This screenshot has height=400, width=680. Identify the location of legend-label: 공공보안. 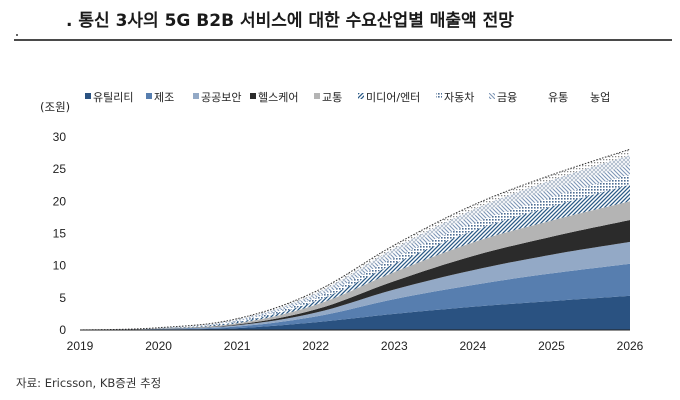
(221, 97).